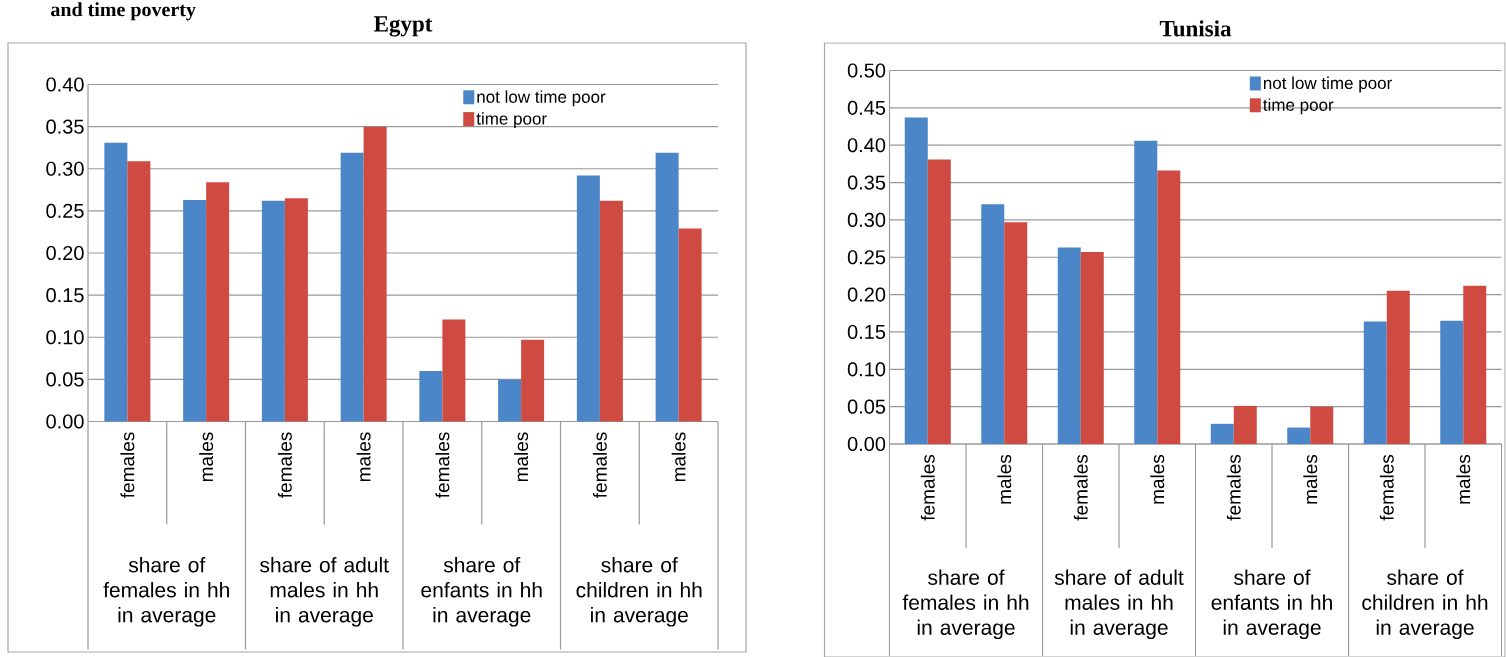  Describe the element at coordinates (866, 107) in the screenshot. I see `y-tick-label: 0.45` at that location.